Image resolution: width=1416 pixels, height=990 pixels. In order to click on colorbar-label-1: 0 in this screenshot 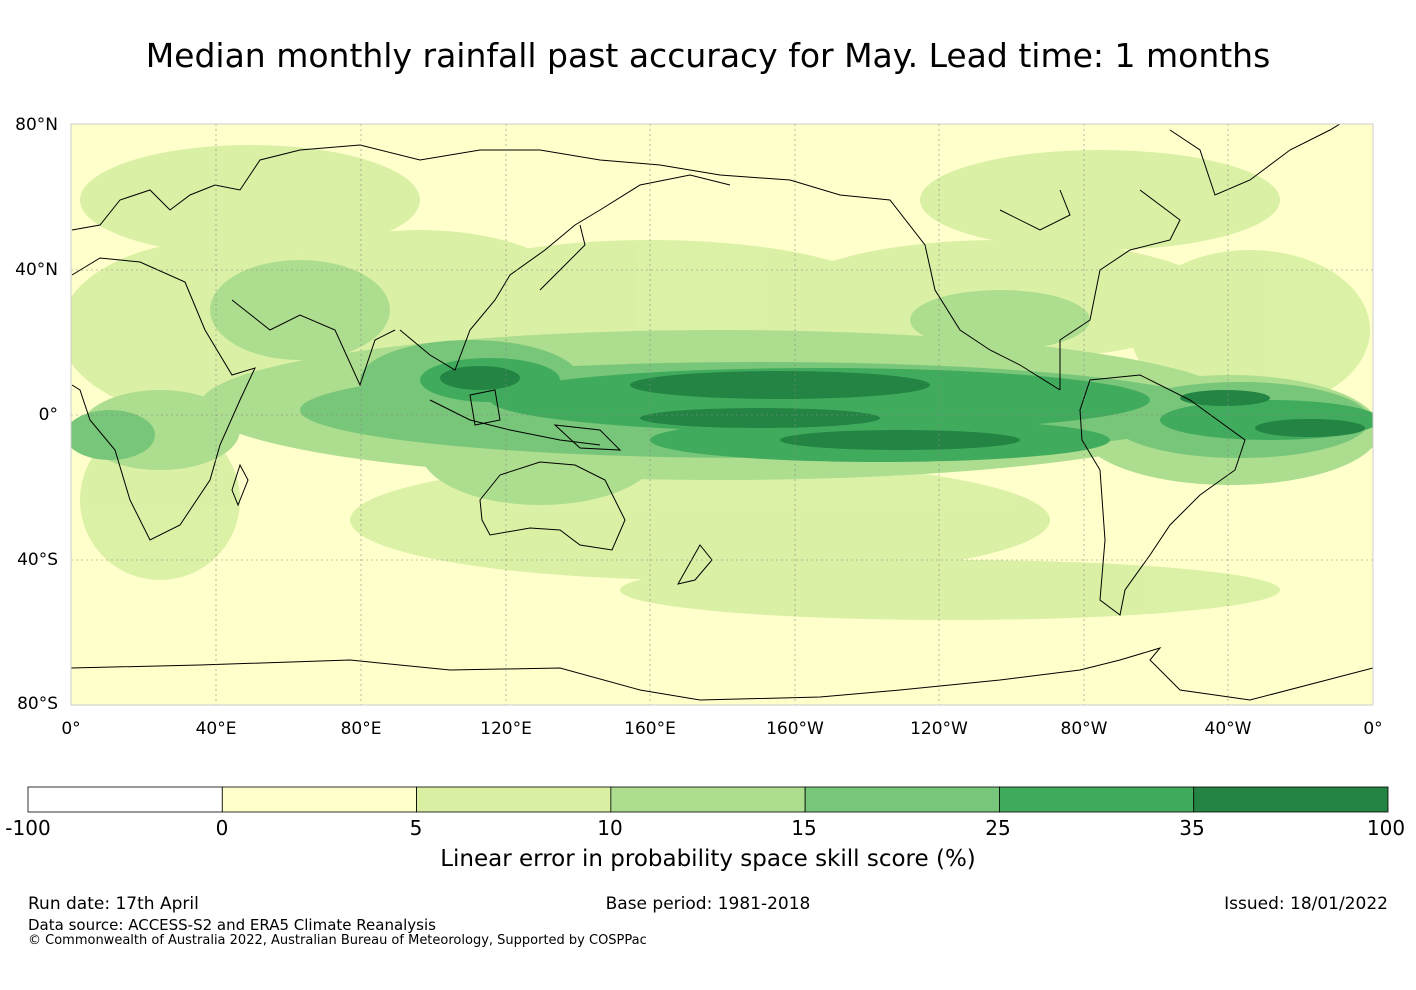, I will do `click(222, 828)`.